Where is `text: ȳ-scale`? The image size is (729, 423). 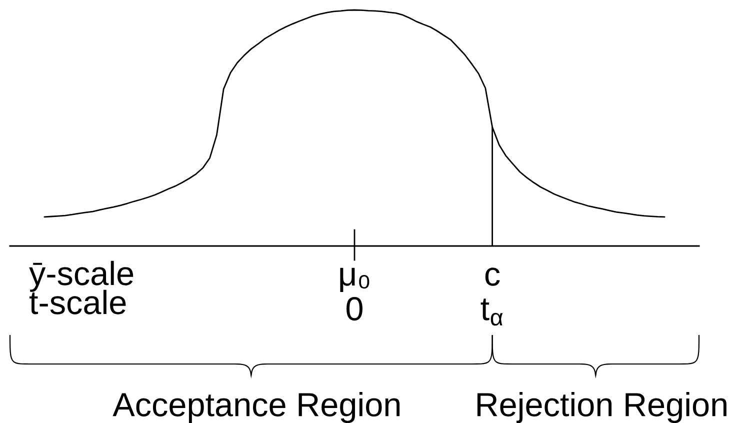
text: ȳ-scale is located at coordinates (81, 276).